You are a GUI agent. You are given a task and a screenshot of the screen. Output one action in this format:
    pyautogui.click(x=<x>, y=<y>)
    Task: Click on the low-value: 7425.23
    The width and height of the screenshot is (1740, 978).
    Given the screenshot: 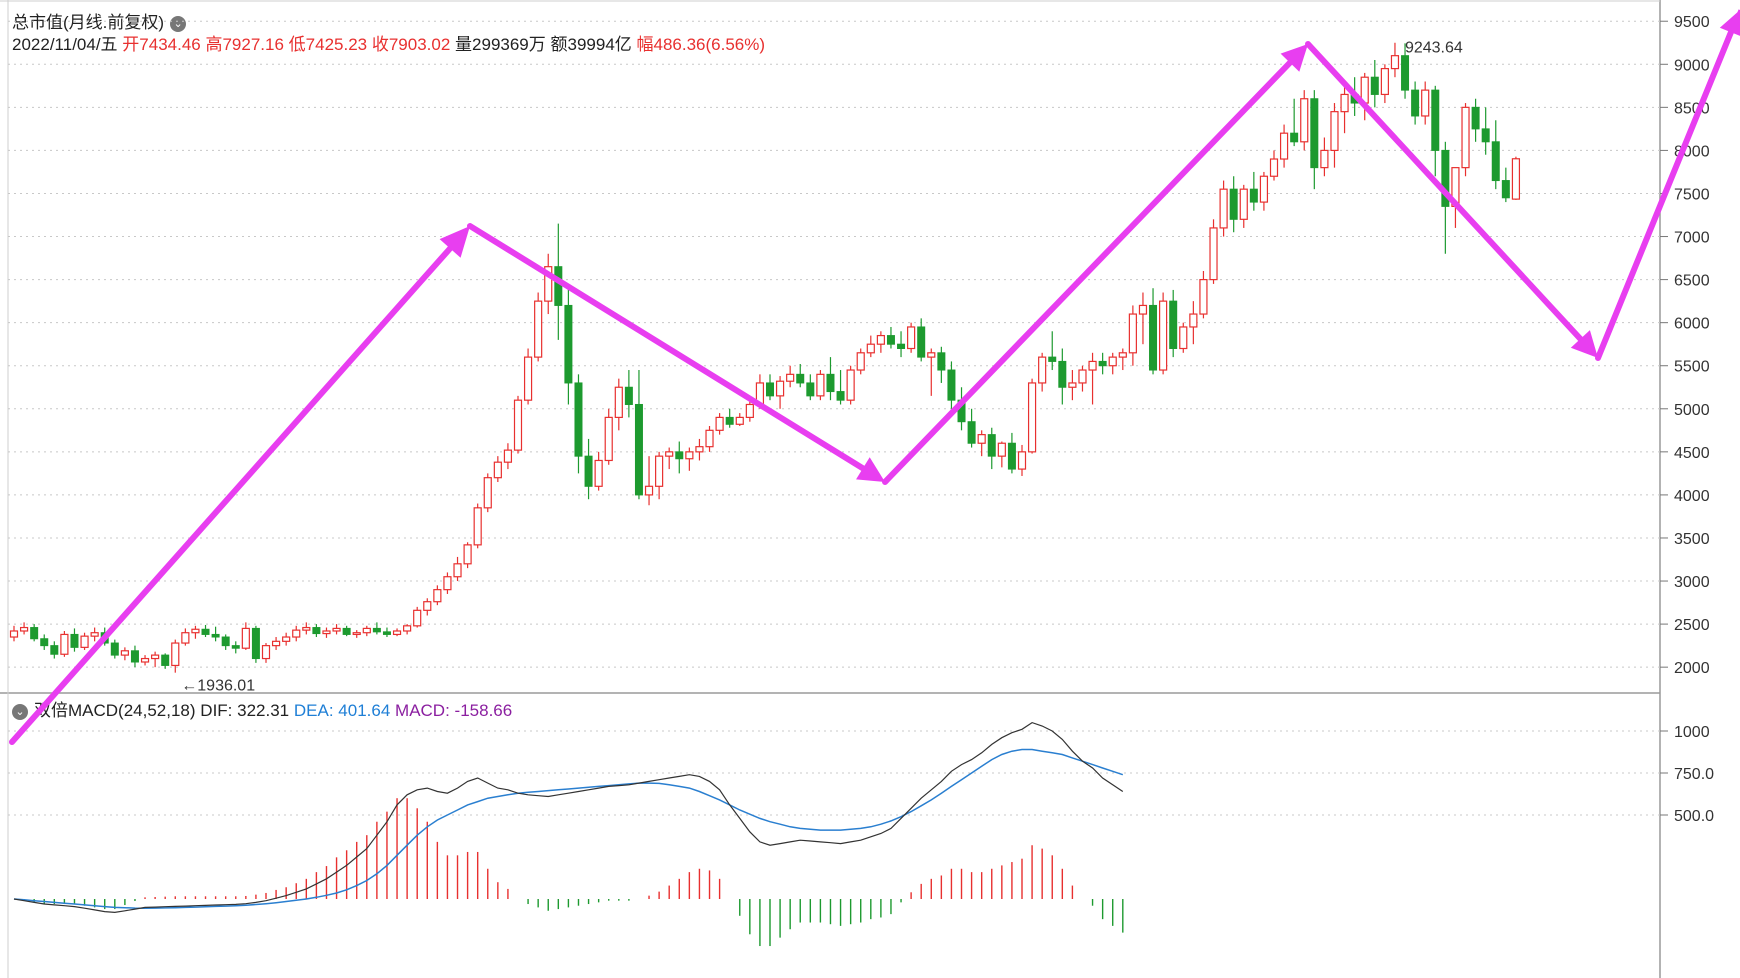 What is the action you would take?
    pyautogui.click(x=336, y=44)
    